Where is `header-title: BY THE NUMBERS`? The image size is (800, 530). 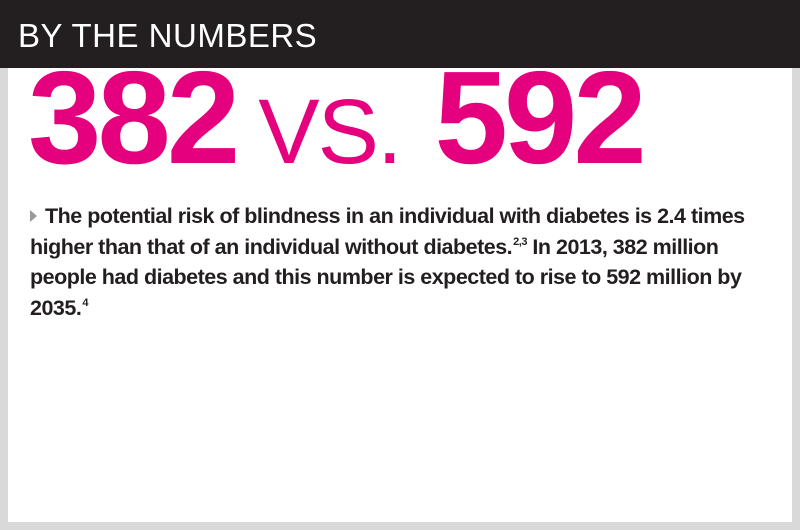 header-title: BY THE NUMBERS is located at coordinates (168, 35).